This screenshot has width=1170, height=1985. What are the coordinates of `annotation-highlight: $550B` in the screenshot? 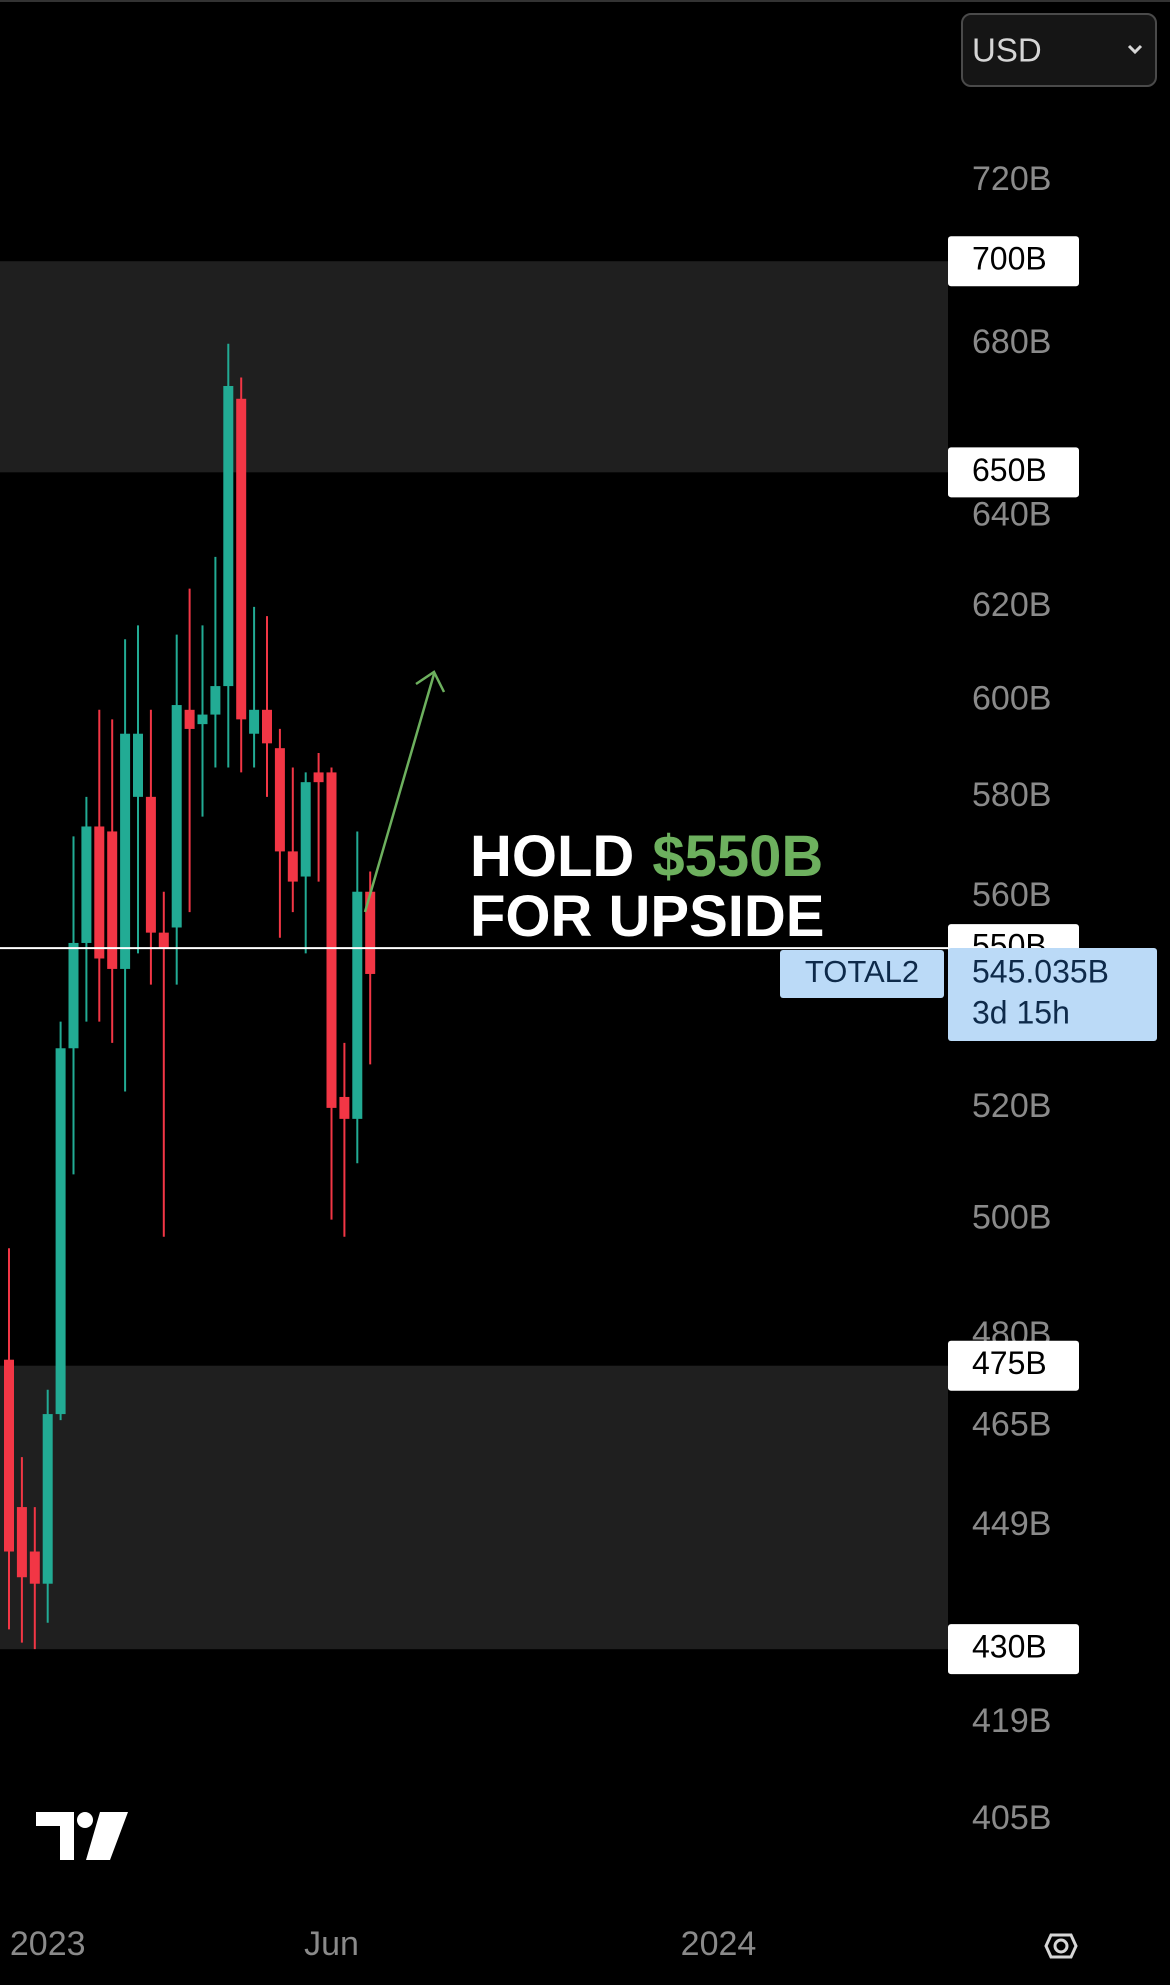 It's located at (737, 856).